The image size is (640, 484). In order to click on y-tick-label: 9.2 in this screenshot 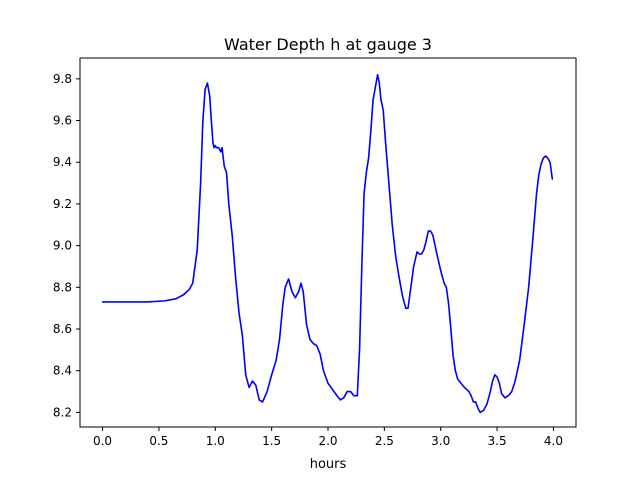, I will do `click(62, 204)`.